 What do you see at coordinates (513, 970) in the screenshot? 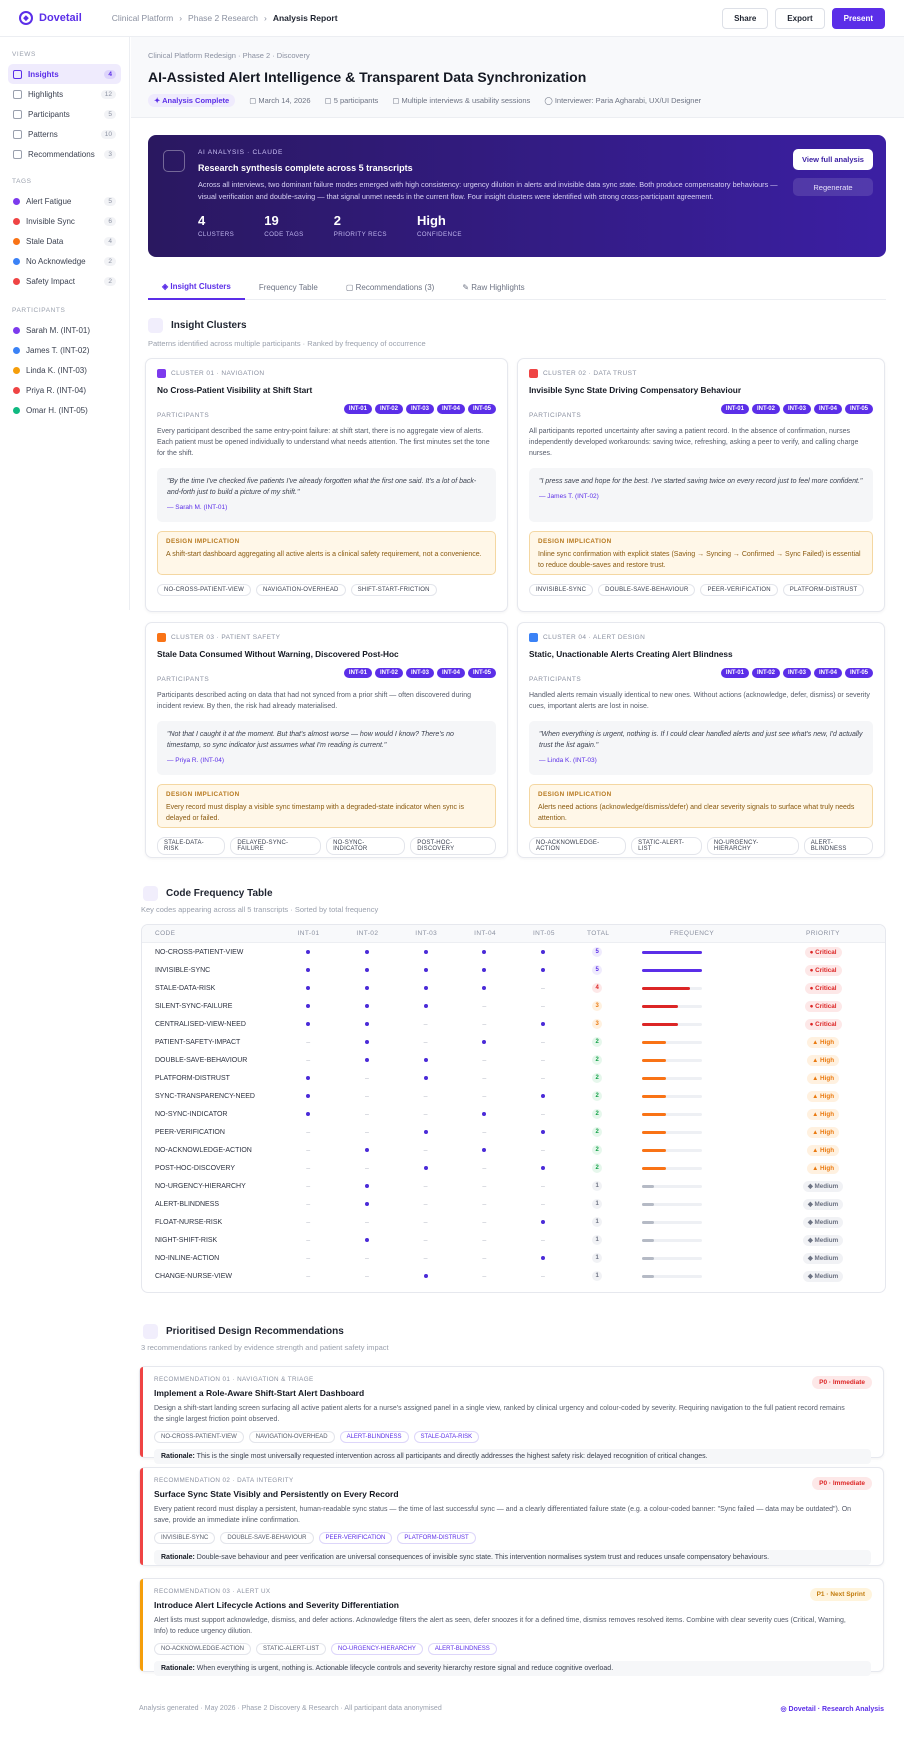
I see `table-row: INVISIBLE-SYNC 5 ● Critical` at bounding box center [513, 970].